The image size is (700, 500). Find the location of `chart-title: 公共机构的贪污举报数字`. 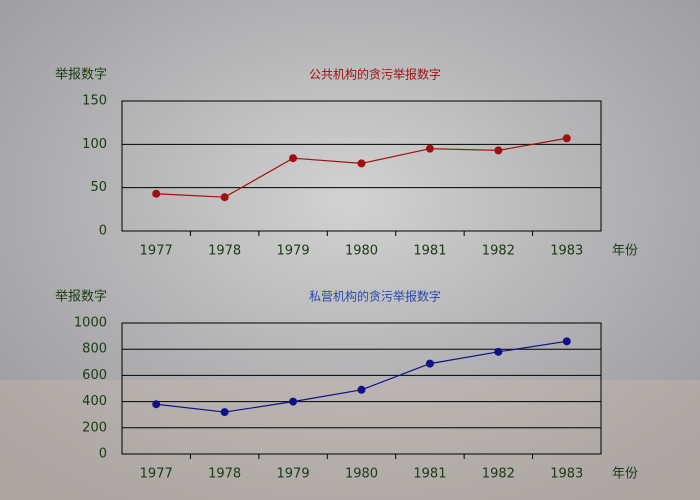

chart-title: 公共机构的贪污举报数字 is located at coordinates (375, 74).